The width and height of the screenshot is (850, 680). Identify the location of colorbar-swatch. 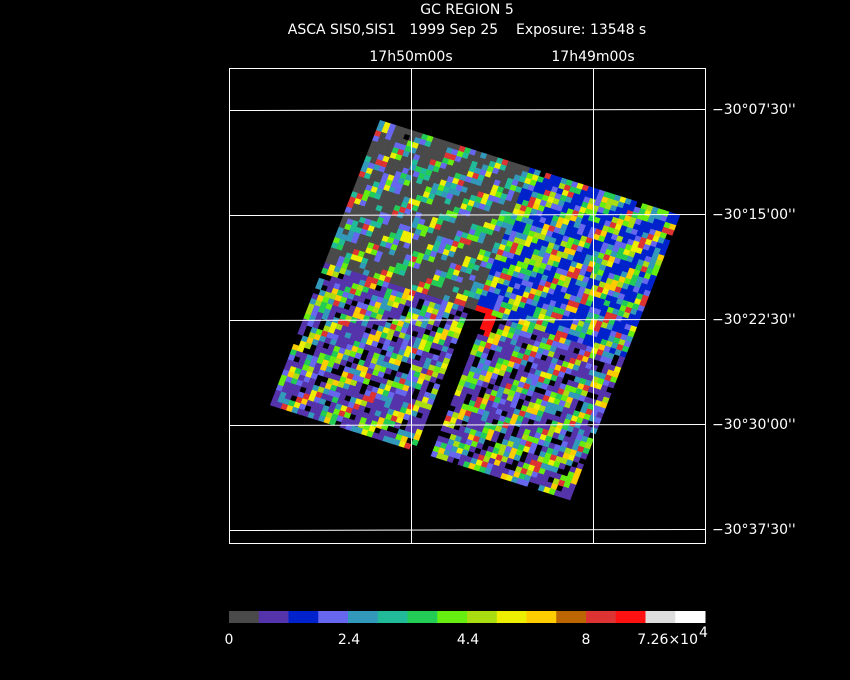
(541, 617).